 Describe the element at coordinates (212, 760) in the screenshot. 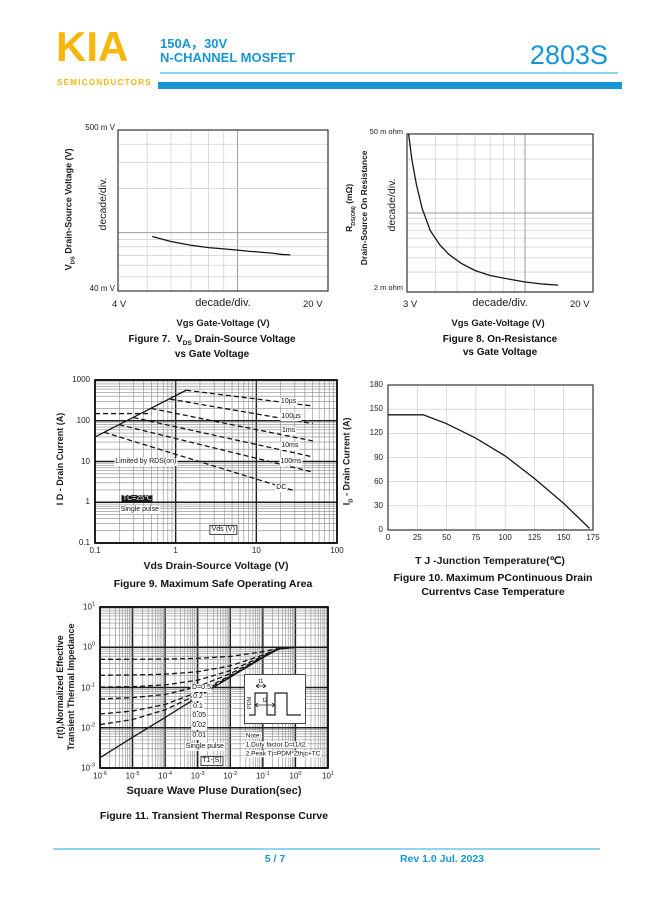

I see `fig11-annotation: T1-[S]` at that location.